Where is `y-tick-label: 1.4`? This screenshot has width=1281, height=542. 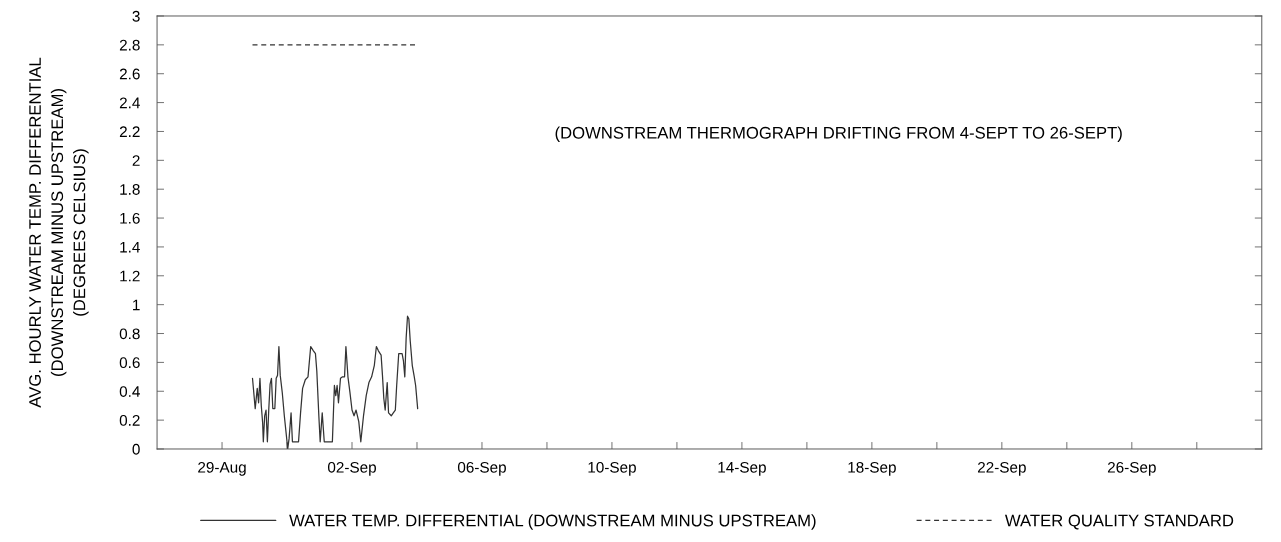 y-tick-label: 1.4 is located at coordinates (130, 247).